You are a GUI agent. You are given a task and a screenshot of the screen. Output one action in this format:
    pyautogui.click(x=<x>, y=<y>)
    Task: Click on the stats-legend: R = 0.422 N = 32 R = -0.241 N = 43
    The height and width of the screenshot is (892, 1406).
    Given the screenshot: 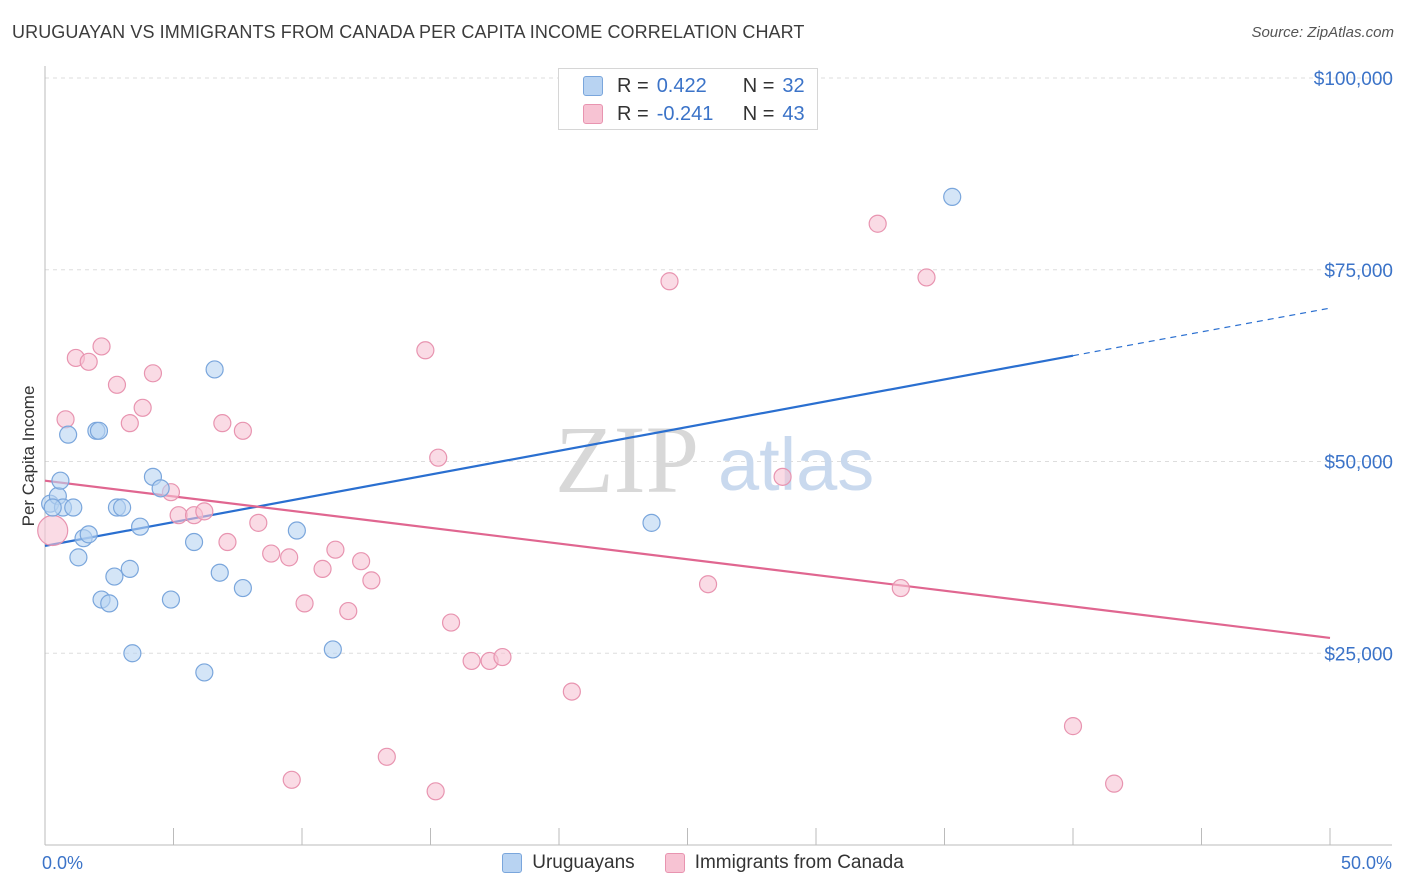 What is the action you would take?
    pyautogui.click(x=688, y=99)
    